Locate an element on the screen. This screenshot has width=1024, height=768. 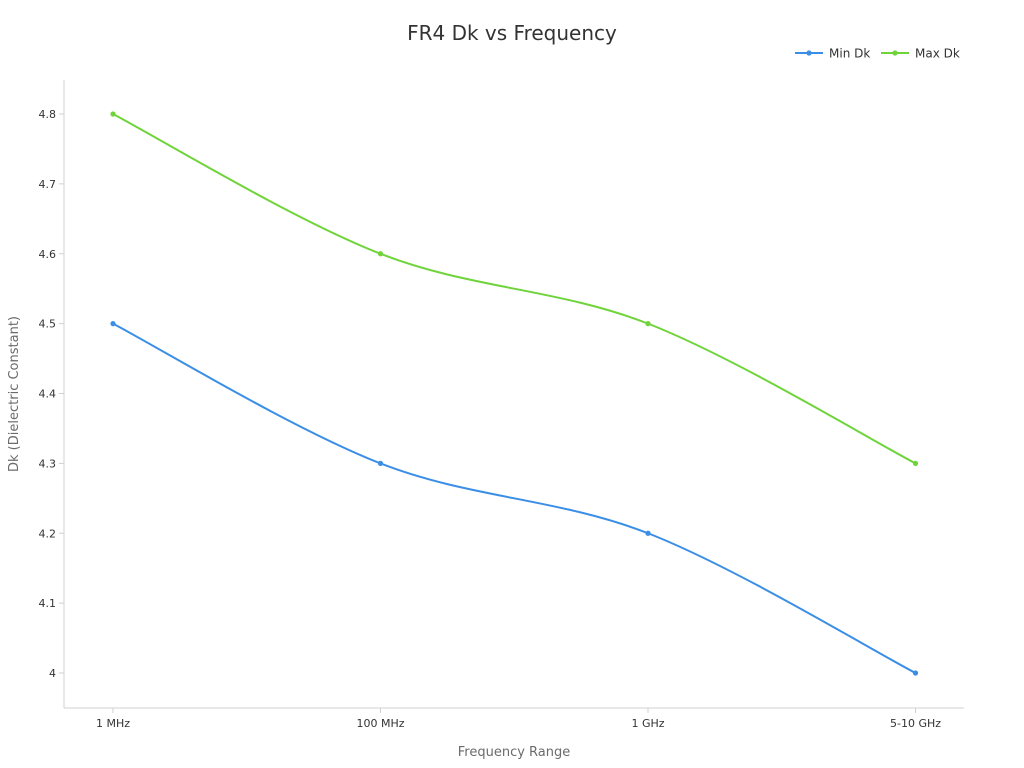
legend: Min Dk Max Dk is located at coordinates (877, 54).